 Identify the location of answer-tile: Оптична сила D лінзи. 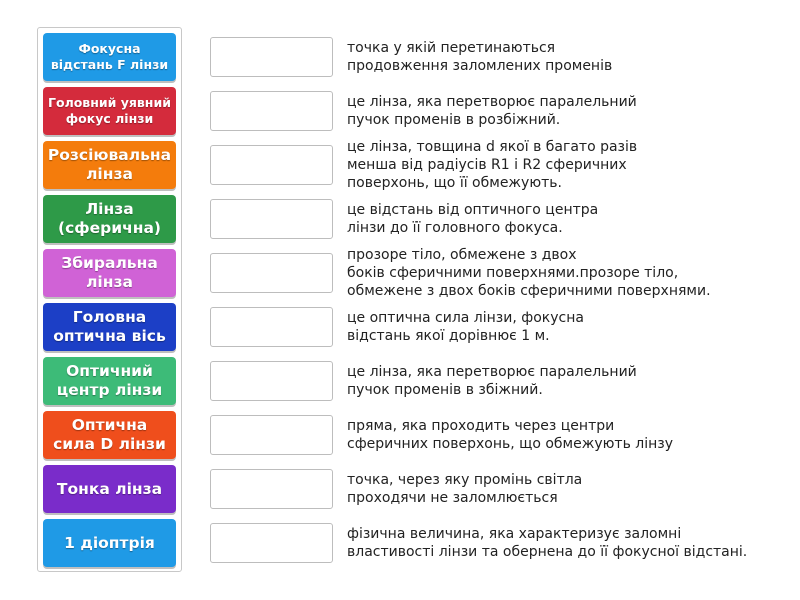
(109, 435).